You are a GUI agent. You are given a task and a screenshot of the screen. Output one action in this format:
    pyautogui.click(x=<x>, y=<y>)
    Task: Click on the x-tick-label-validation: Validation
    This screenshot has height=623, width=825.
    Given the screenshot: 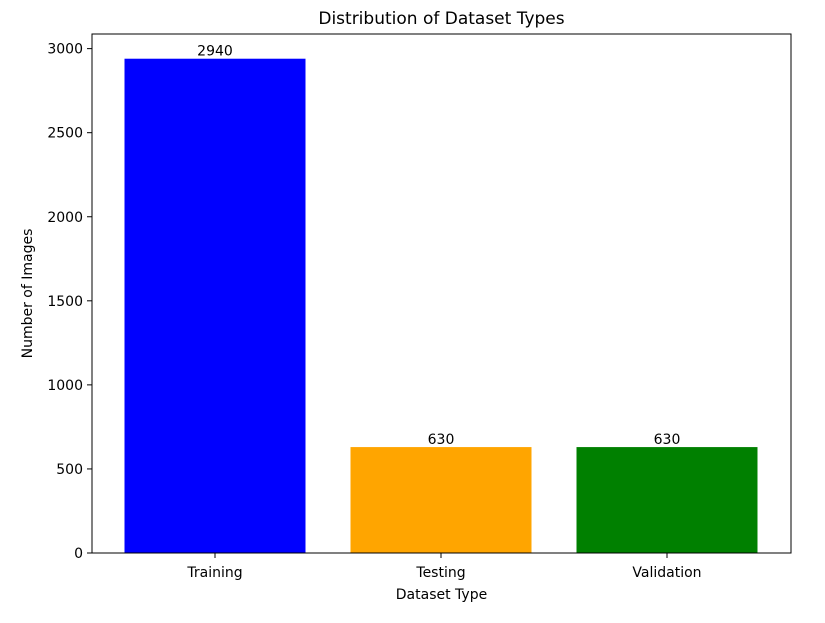 What is the action you would take?
    pyautogui.click(x=666, y=573)
    